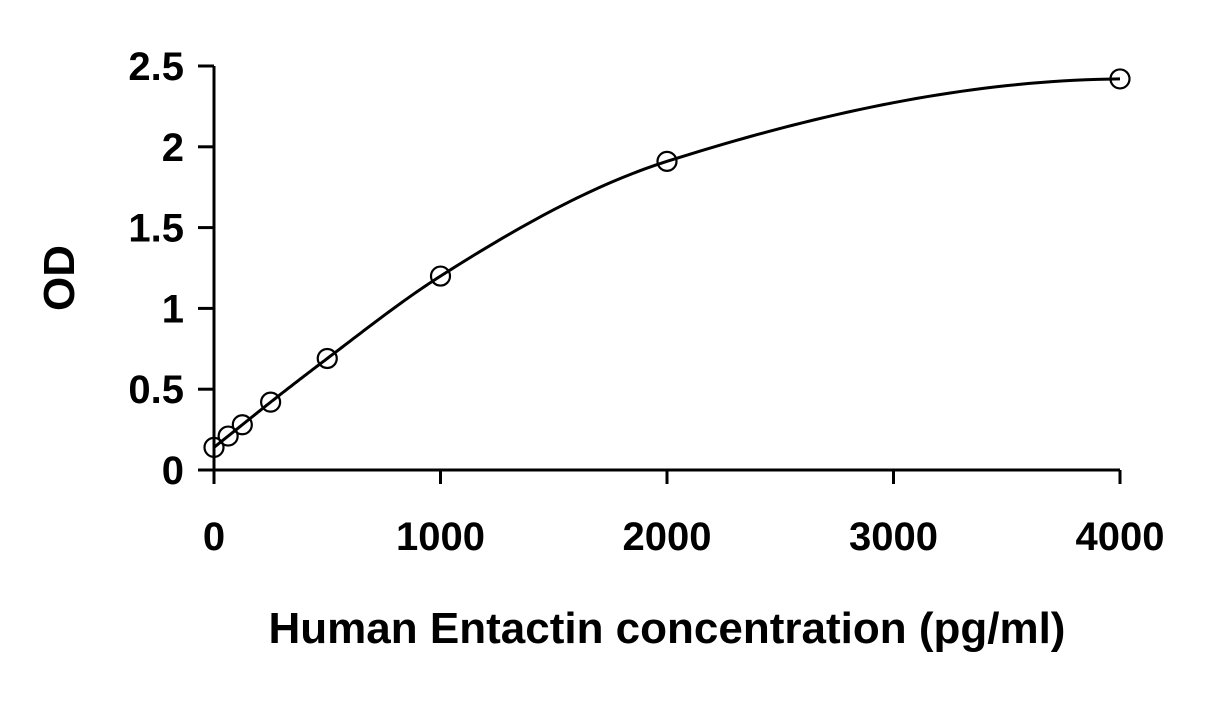 This screenshot has width=1231, height=701. What do you see at coordinates (667, 477) in the screenshot?
I see `x-axis-ticks` at bounding box center [667, 477].